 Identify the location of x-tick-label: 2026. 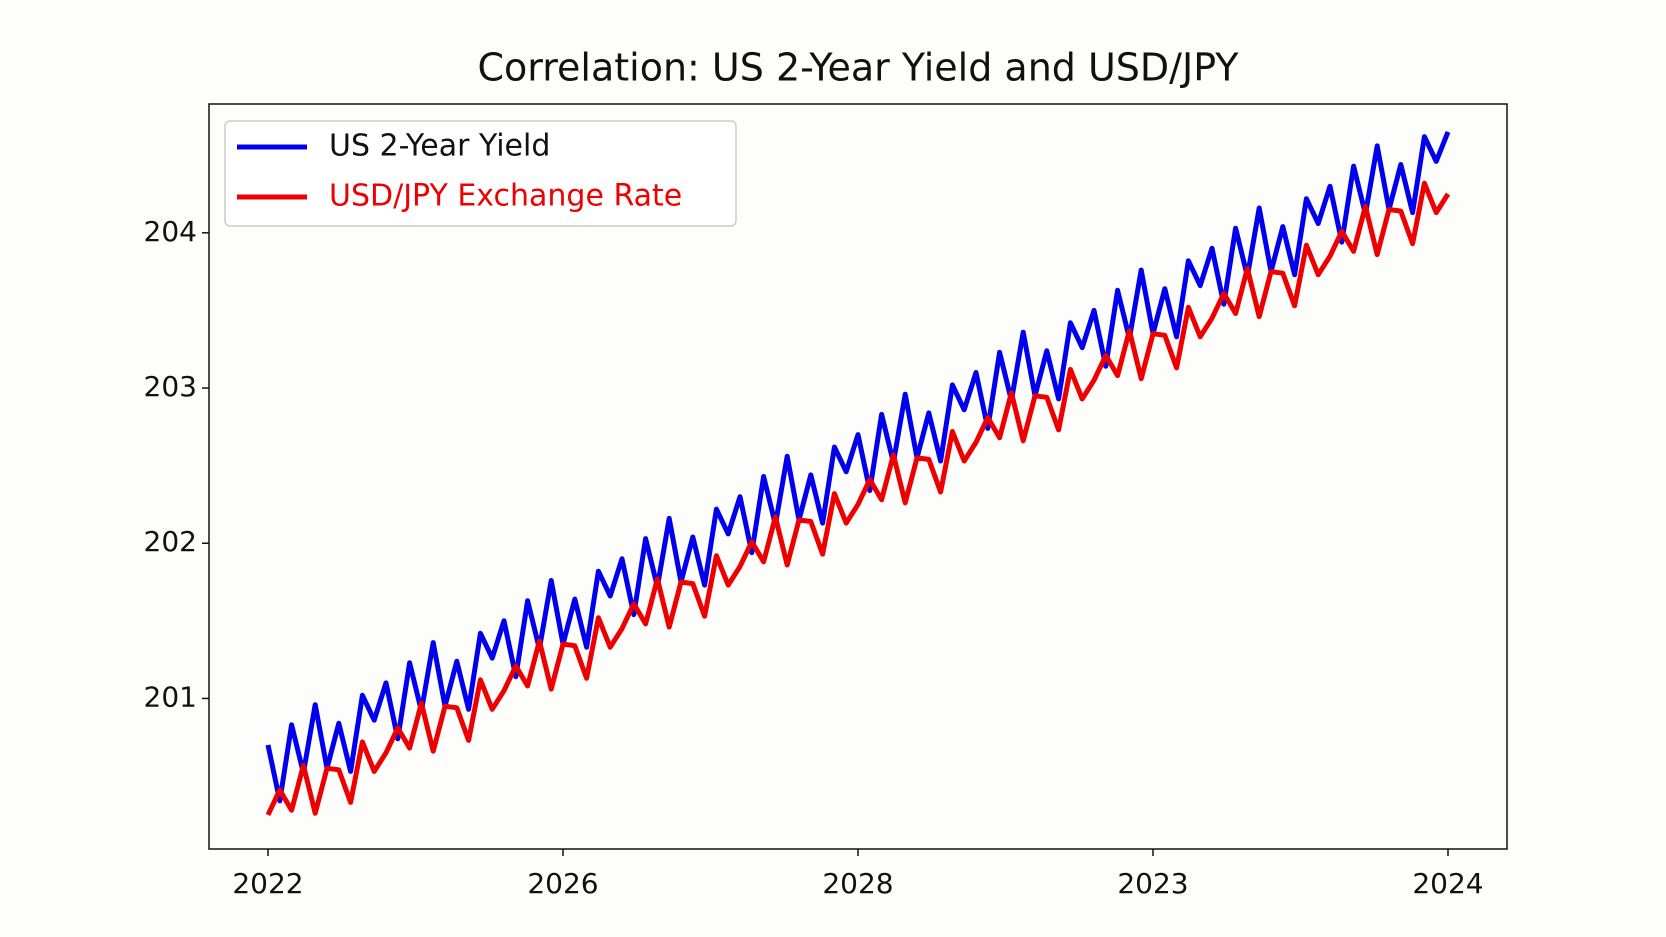
(562, 883).